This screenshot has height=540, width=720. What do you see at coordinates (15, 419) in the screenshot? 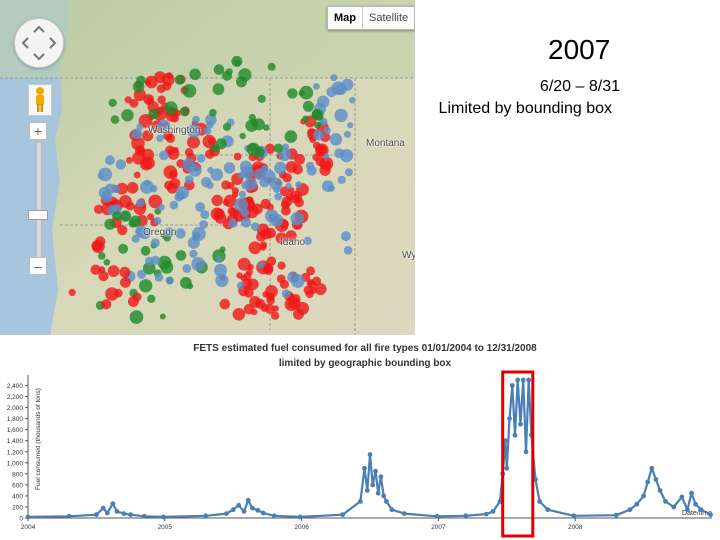
I see `y-tick-label: 1,800` at bounding box center [15, 419].